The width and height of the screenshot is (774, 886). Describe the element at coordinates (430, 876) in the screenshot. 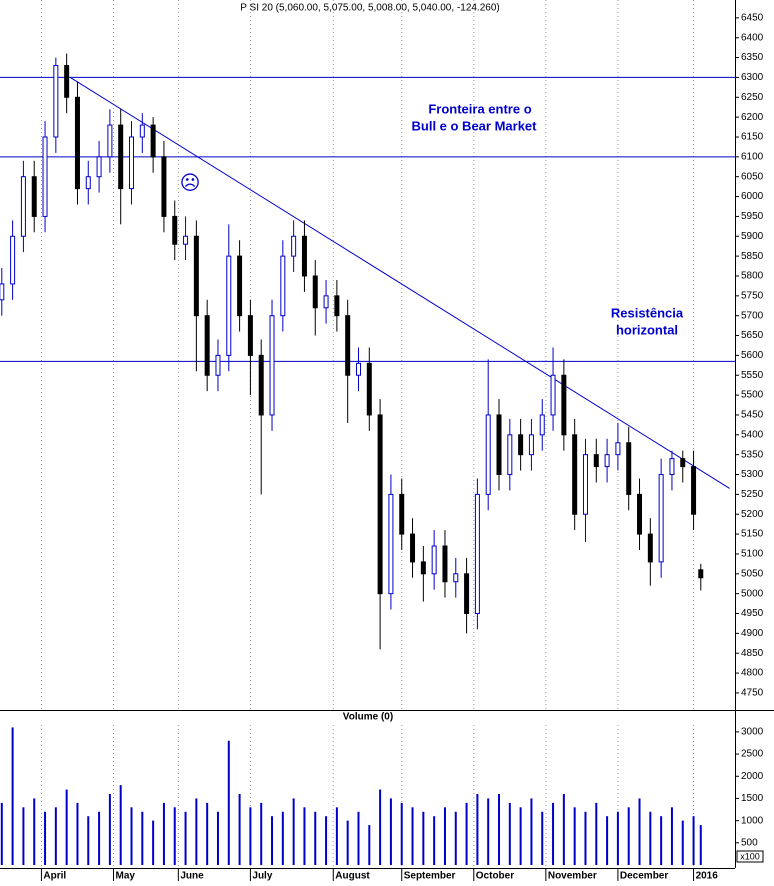

I see `x-tick-label: September` at that location.